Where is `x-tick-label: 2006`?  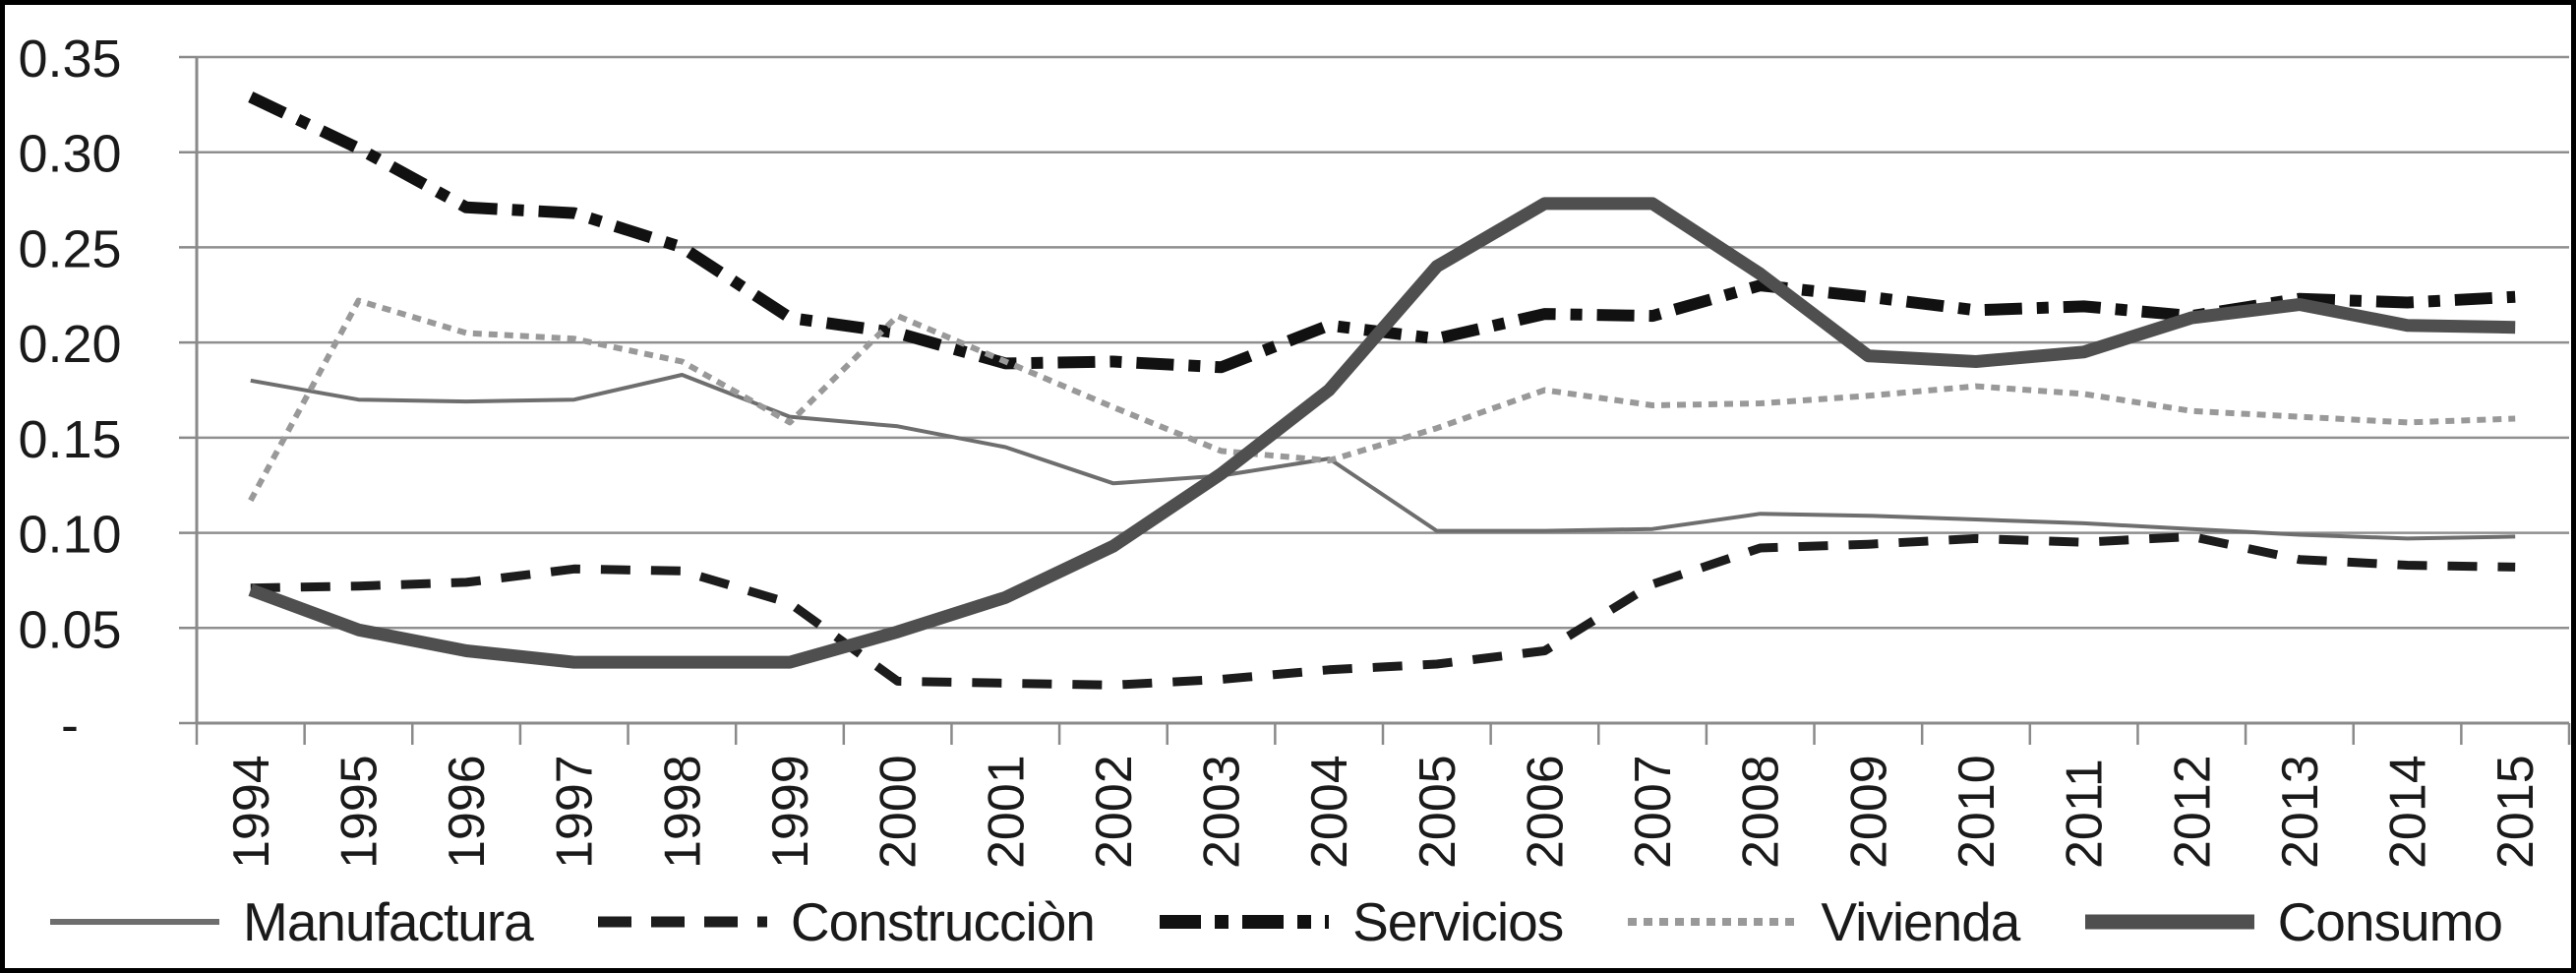 x-tick-label: 2006 is located at coordinates (1545, 812).